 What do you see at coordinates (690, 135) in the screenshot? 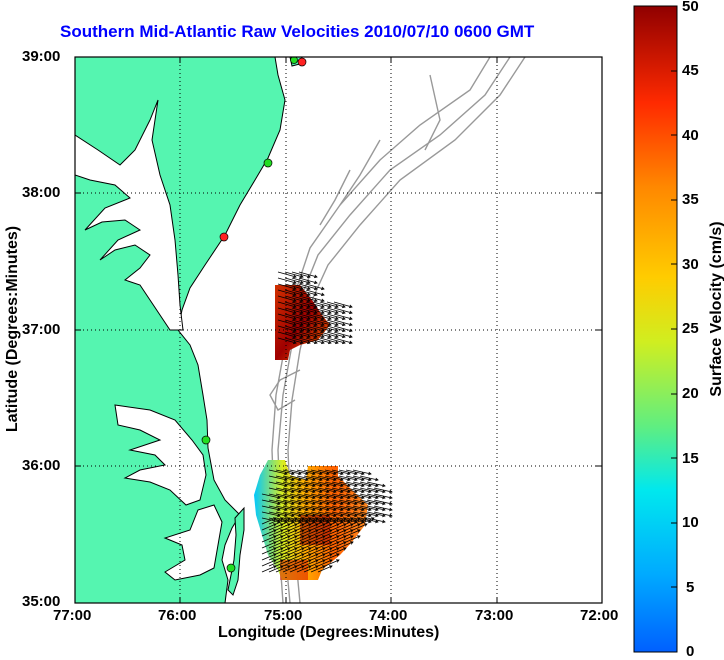
I see `colorbar-tick-label: 40` at bounding box center [690, 135].